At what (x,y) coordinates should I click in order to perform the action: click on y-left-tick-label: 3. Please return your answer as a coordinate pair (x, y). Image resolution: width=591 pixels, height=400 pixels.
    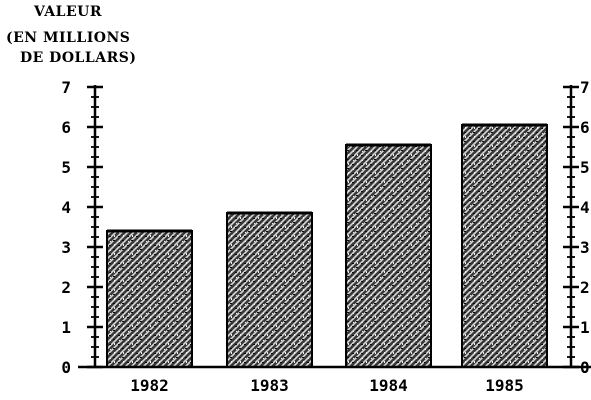
    Looking at the image, I should click on (66, 247).